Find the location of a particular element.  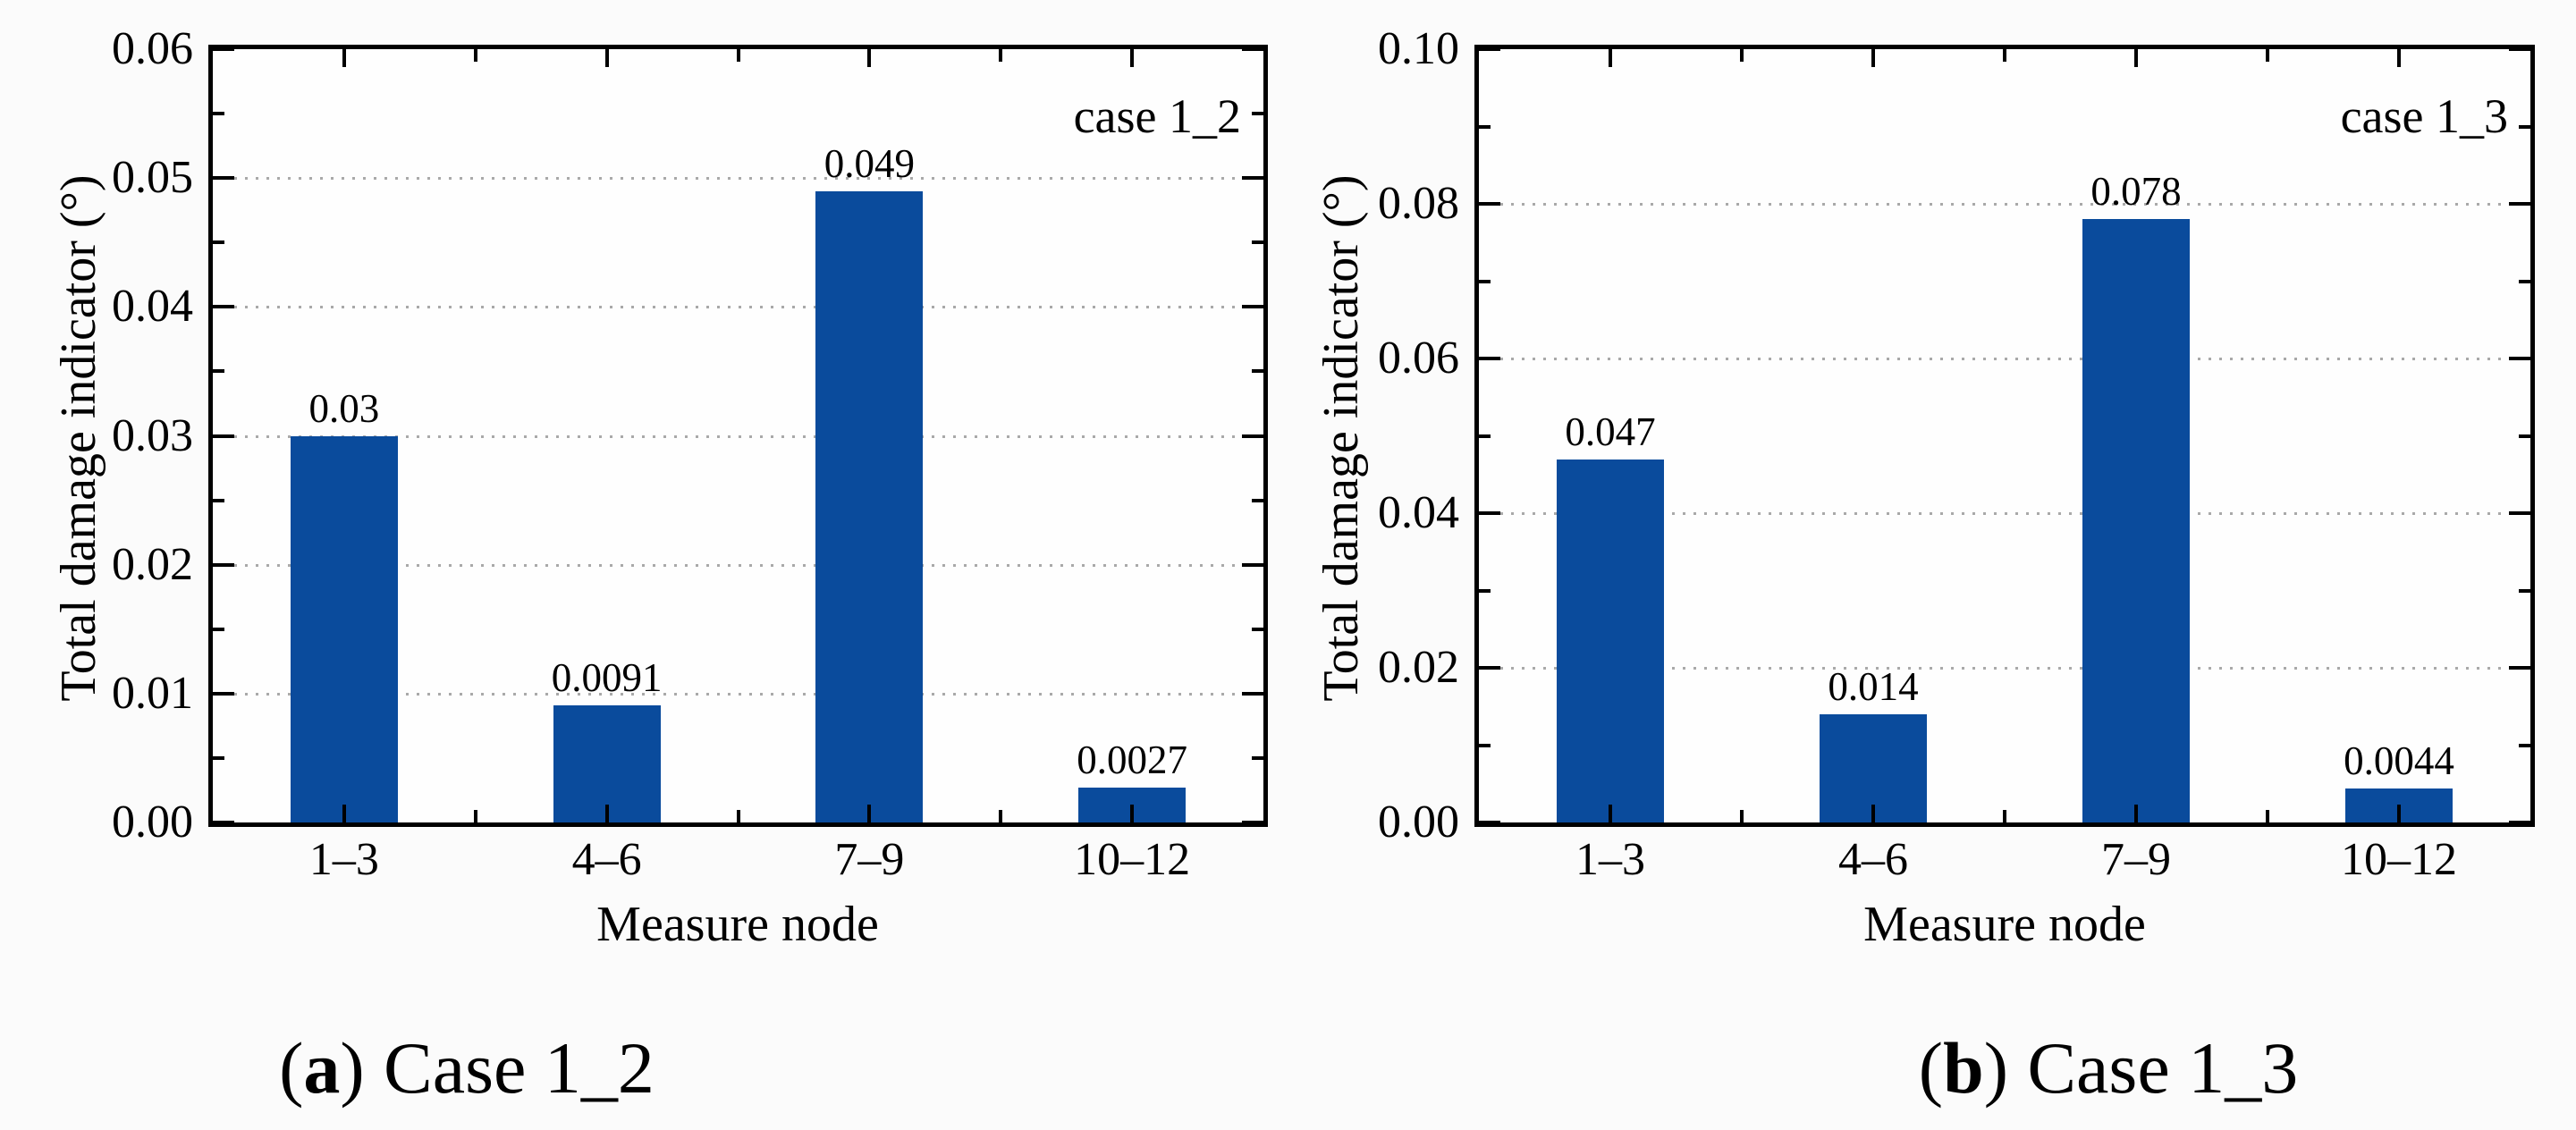

panel-caption-b: (b) Case 1_3 is located at coordinates (2108, 1068).